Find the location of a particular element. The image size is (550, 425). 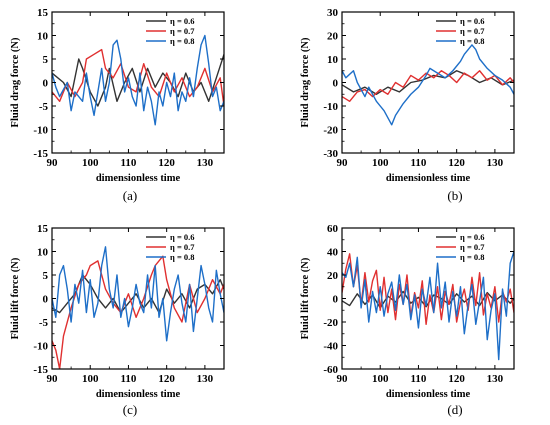

y-tick-label: -60 is located at coordinates (330, 370).